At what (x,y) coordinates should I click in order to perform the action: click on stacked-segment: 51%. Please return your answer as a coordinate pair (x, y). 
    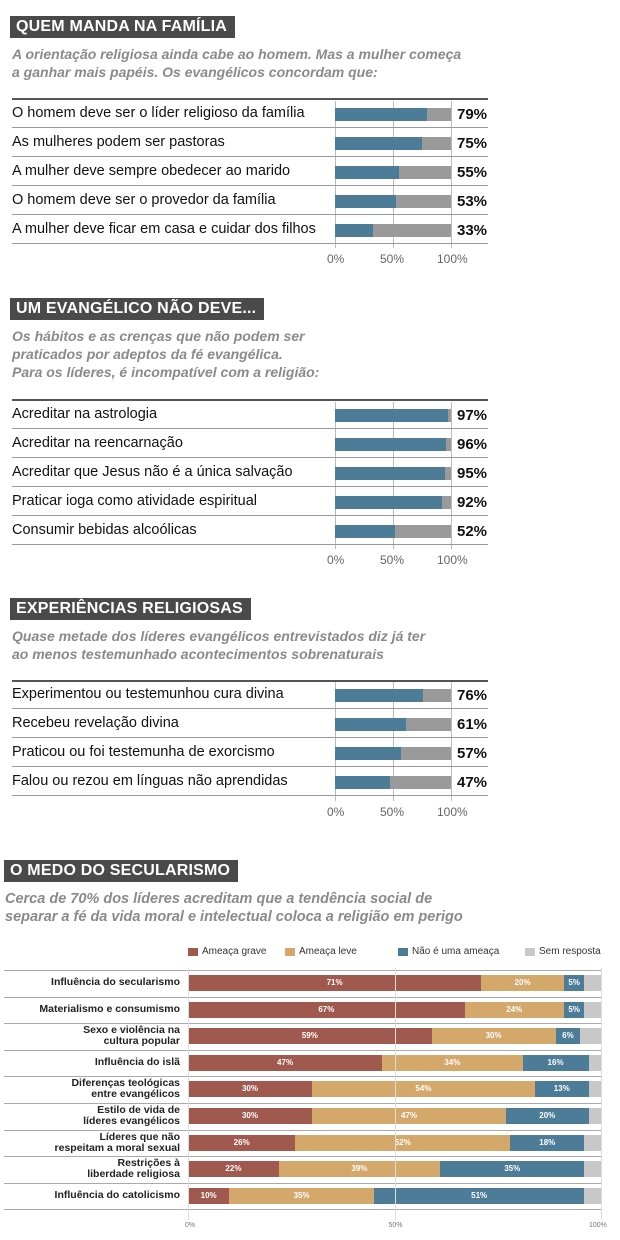
    Looking at the image, I should click on (479, 1195).